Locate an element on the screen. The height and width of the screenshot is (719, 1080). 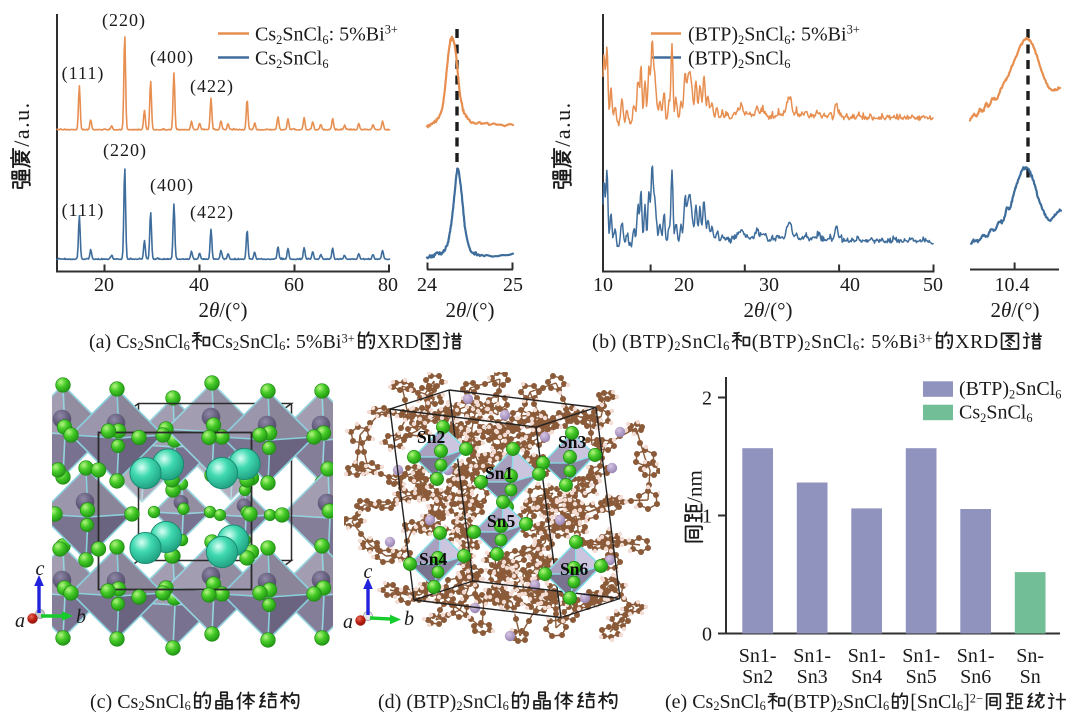
svg-text: 2 is located at coordinates (707, 399).